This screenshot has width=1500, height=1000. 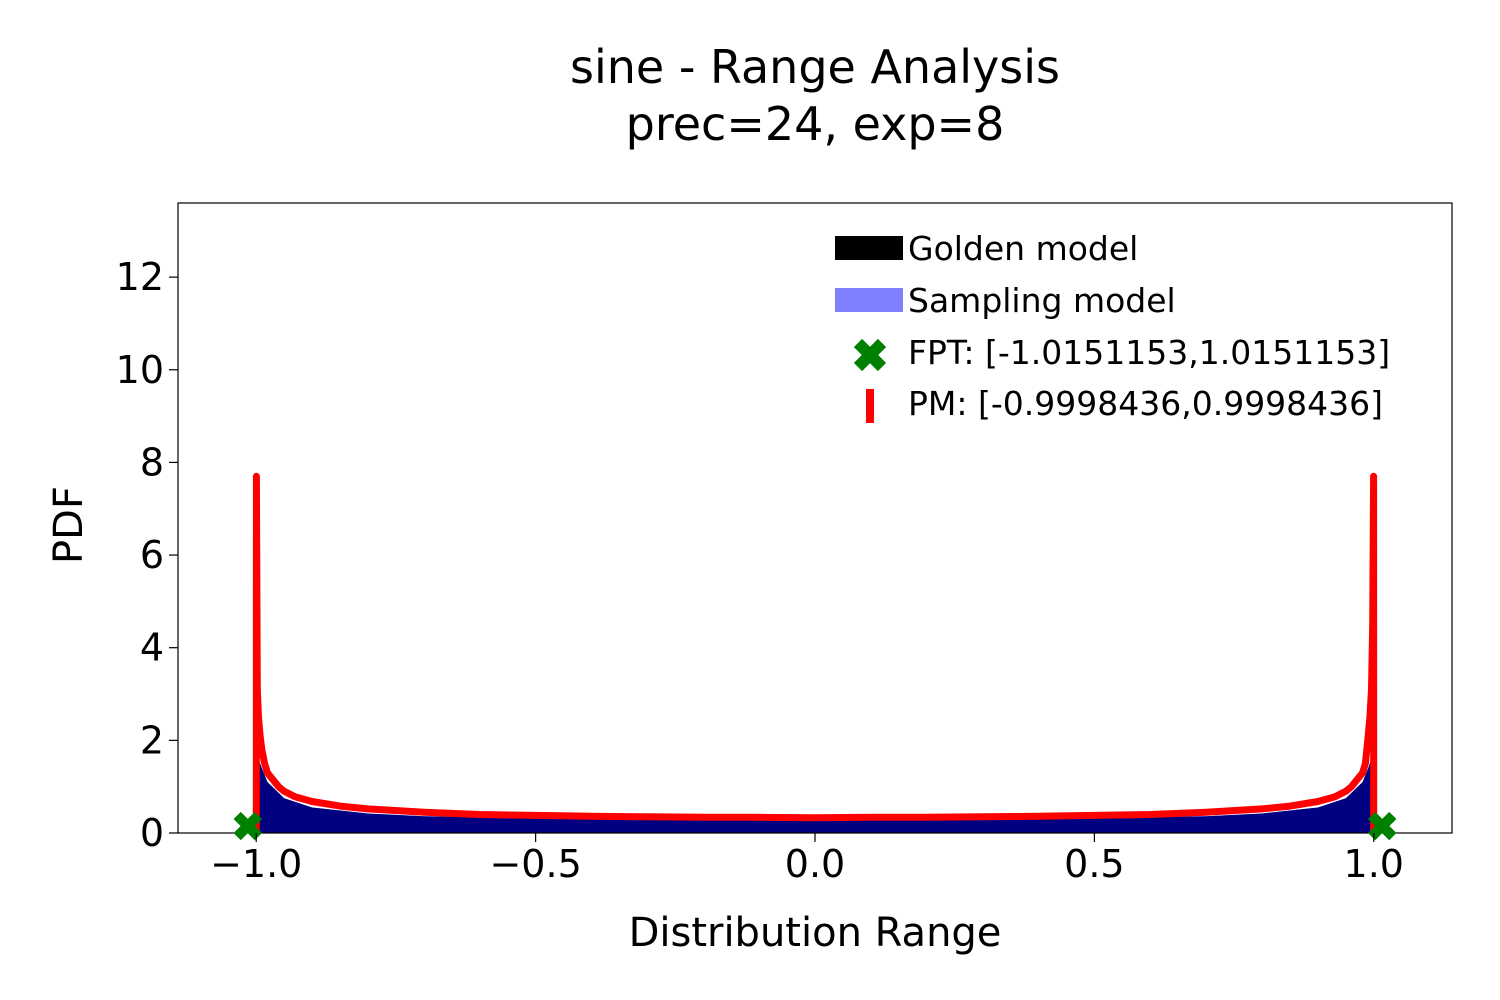 What do you see at coordinates (152, 462) in the screenshot?
I see `y-tick-label: 8` at bounding box center [152, 462].